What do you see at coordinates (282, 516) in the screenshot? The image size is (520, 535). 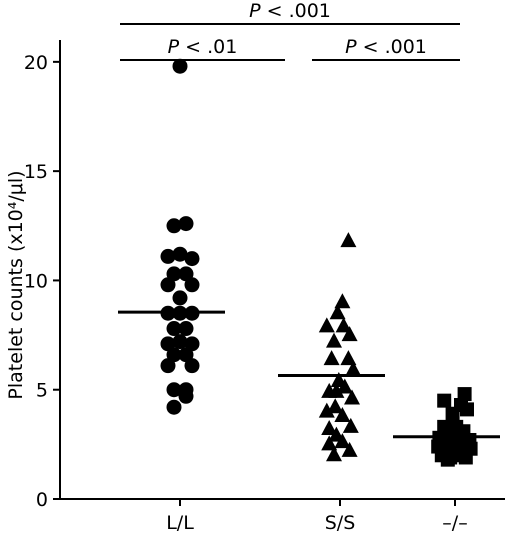 I see `x-axis: L/L S/S –/–` at bounding box center [282, 516].